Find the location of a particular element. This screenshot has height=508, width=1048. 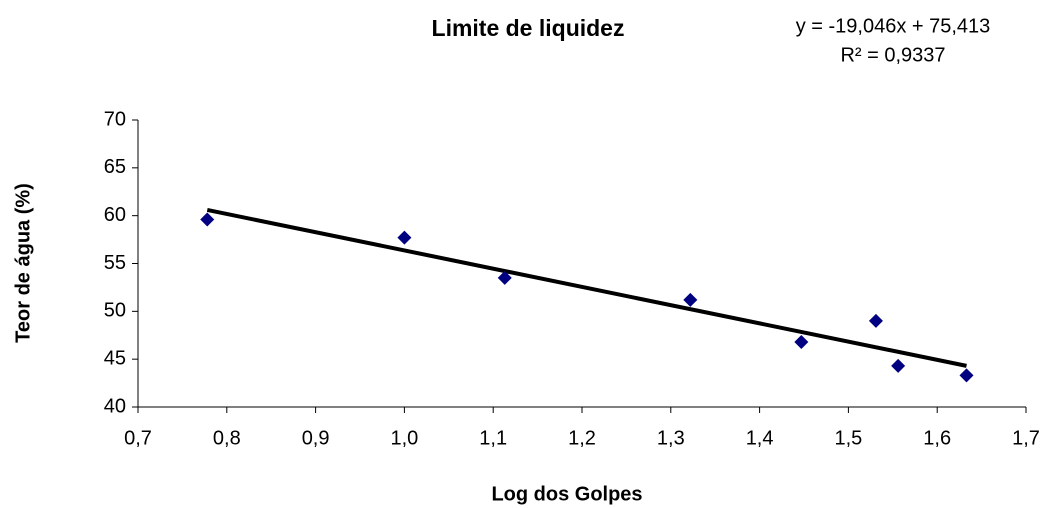

x-tick-label: 1,2 is located at coordinates (582, 438).